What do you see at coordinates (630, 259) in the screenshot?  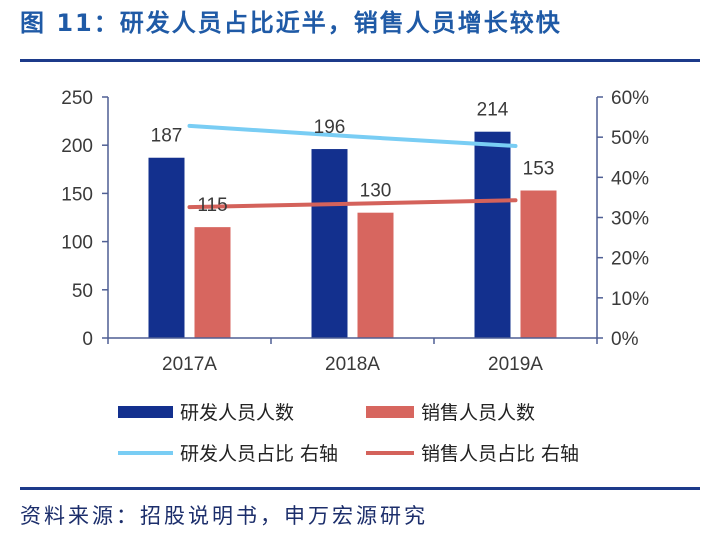 I see `right-axis-tick-label: 20%` at bounding box center [630, 259].